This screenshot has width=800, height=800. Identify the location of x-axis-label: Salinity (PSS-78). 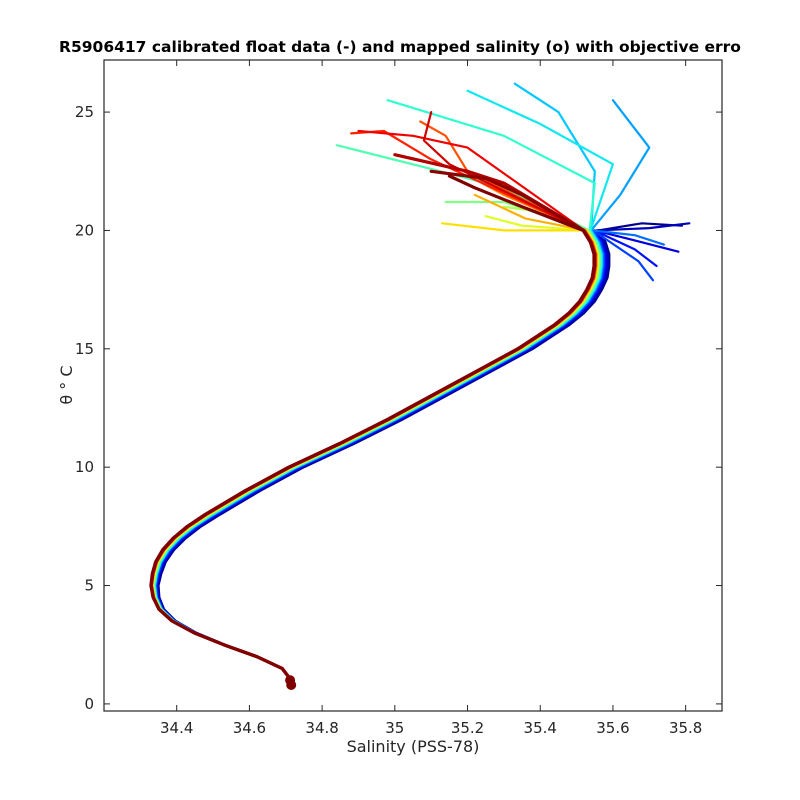
(413, 746).